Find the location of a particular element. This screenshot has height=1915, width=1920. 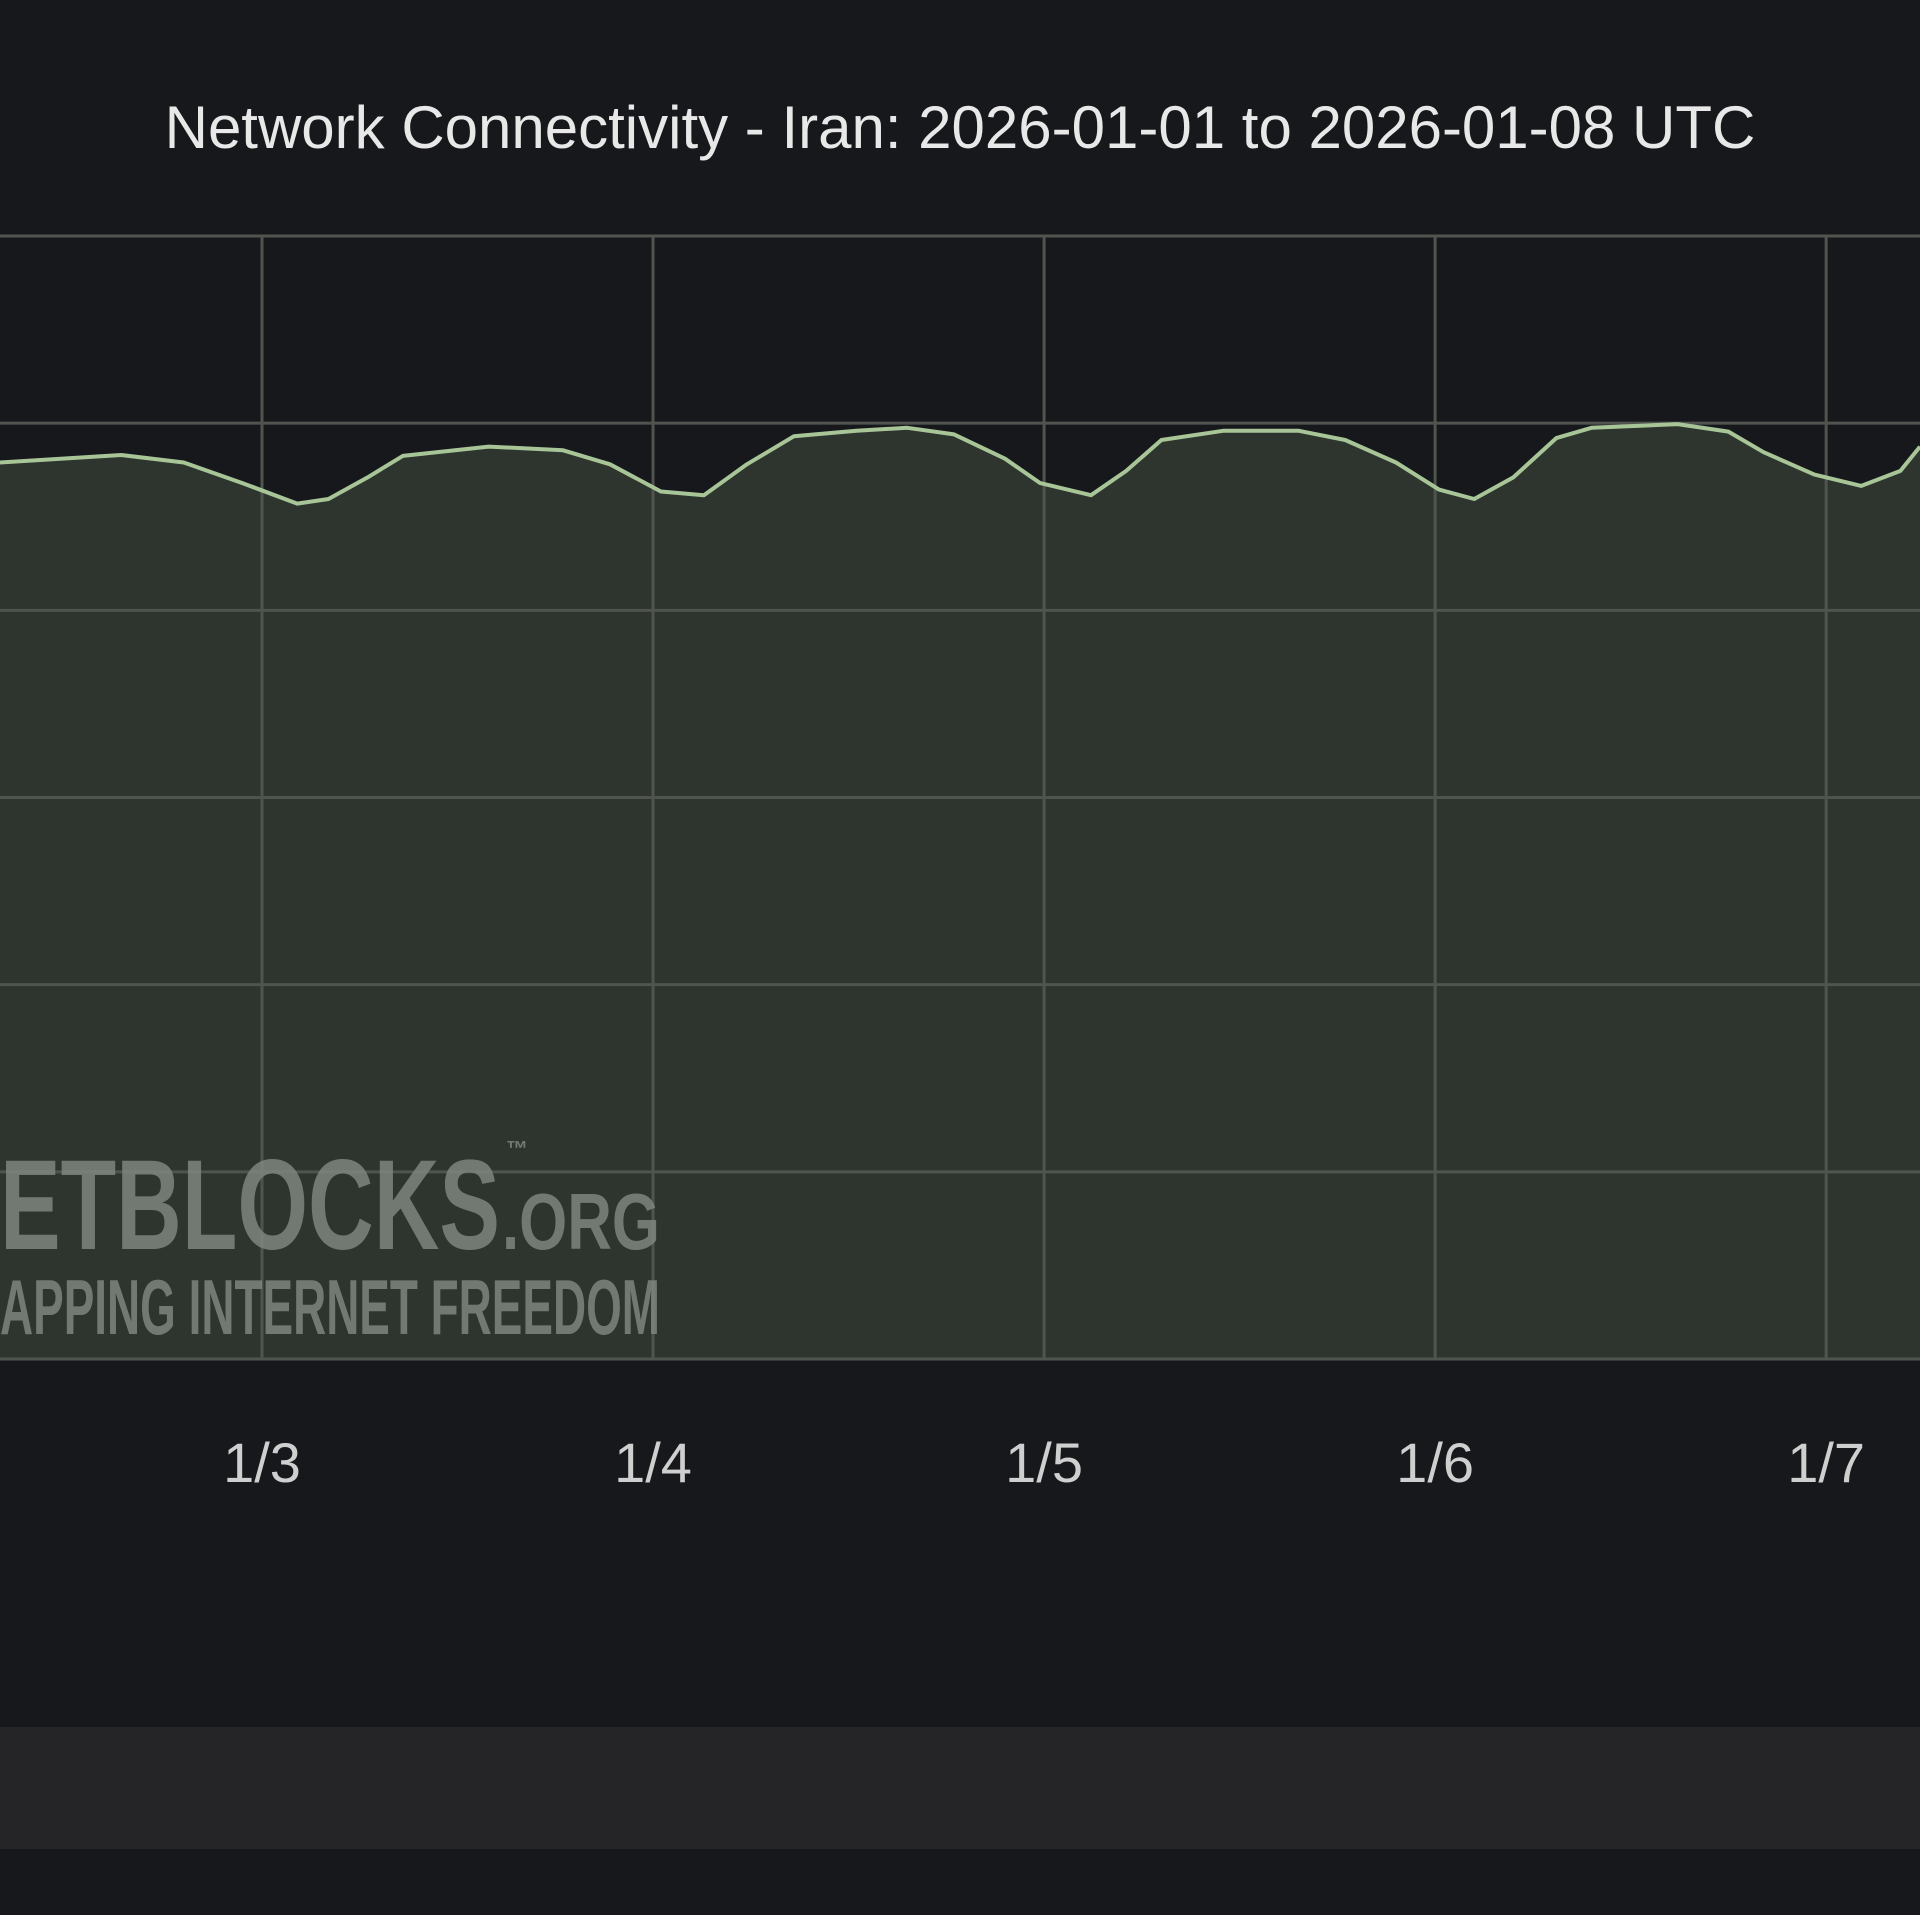

x-tick-label: 1/3 is located at coordinates (262, 1462).